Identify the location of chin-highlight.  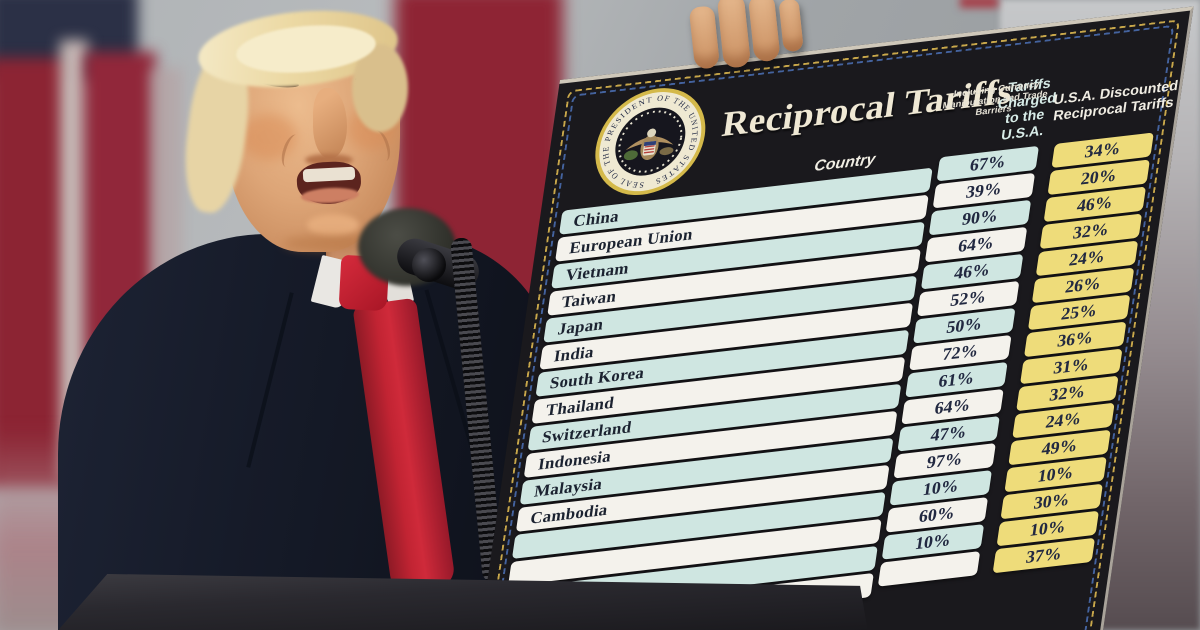
(333, 225).